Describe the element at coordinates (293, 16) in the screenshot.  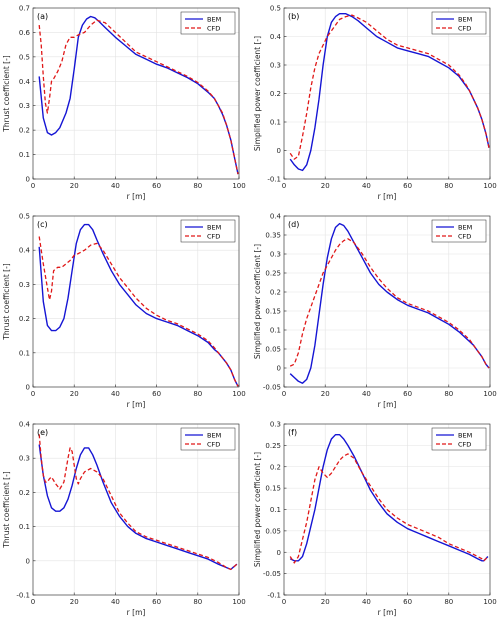
I see `panel-label: (b)` at that location.